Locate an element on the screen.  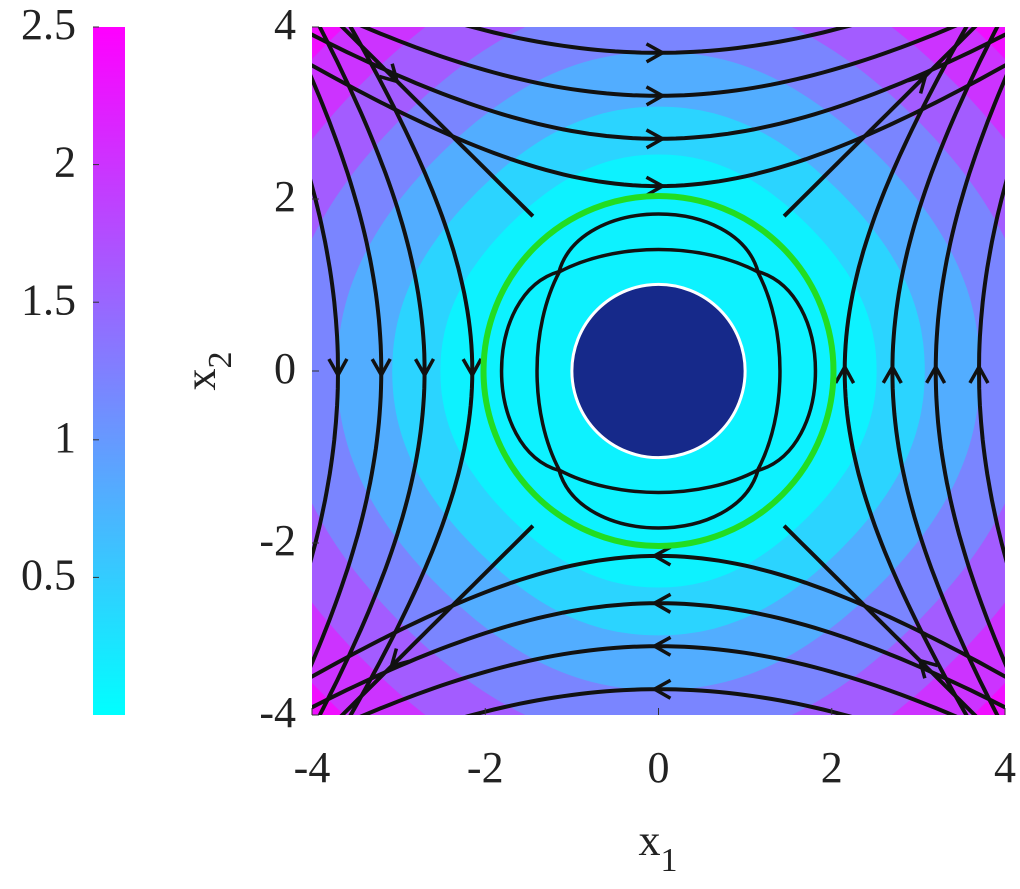
colorbar is located at coordinates (109, 371).